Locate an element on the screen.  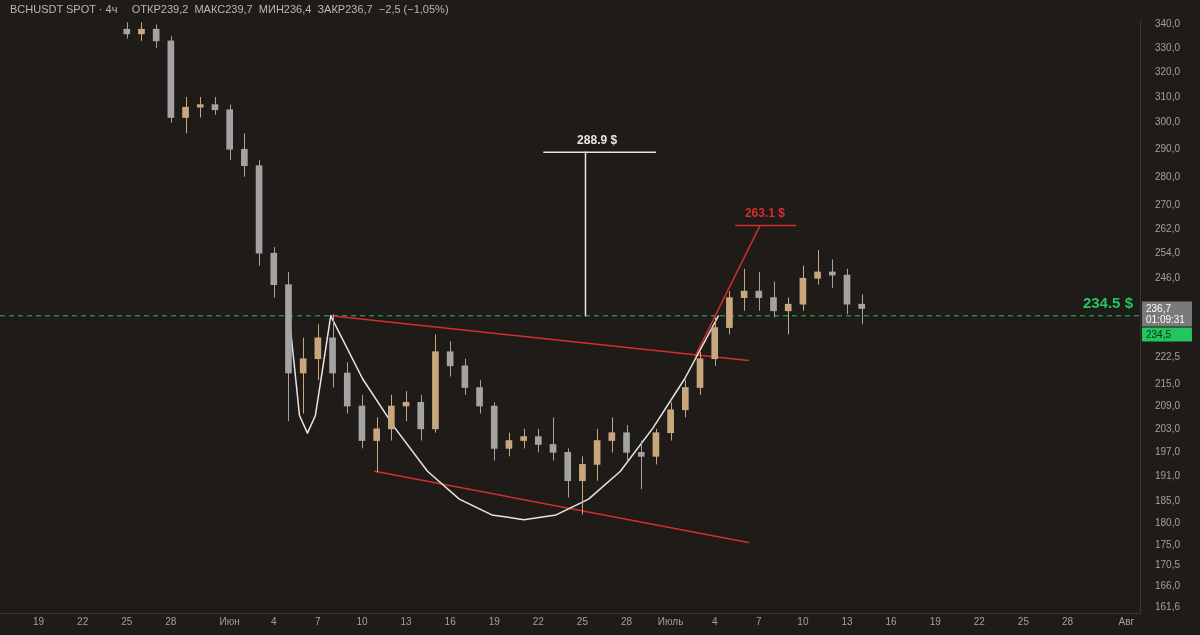
y-tick-label: 203,0 is located at coordinates (1167, 428).